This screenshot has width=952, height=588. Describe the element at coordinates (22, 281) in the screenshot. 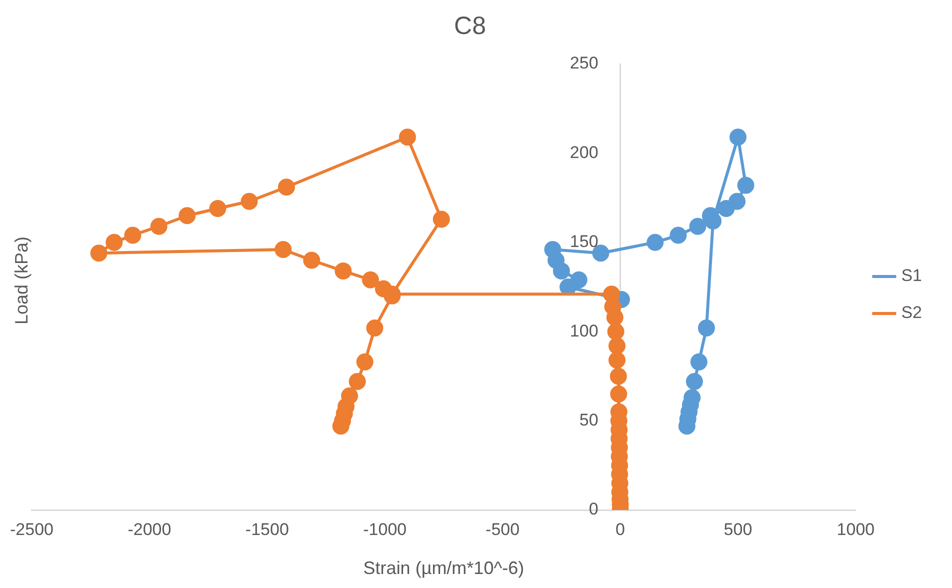

I see `y-axis-title: Load (kPa)` at that location.